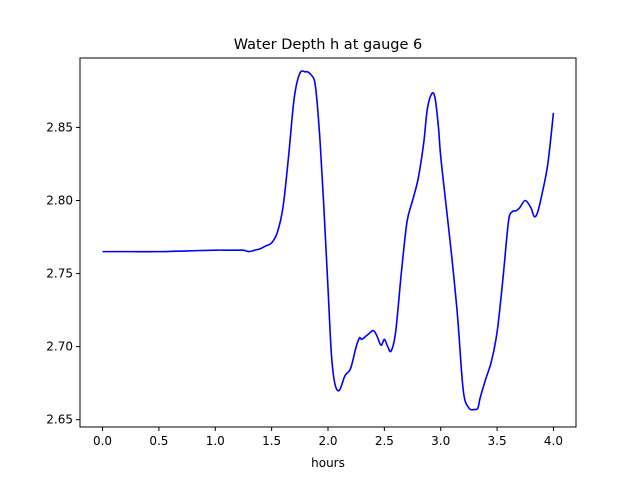  I want to click on x-tick-label: 3.5, so click(497, 441).